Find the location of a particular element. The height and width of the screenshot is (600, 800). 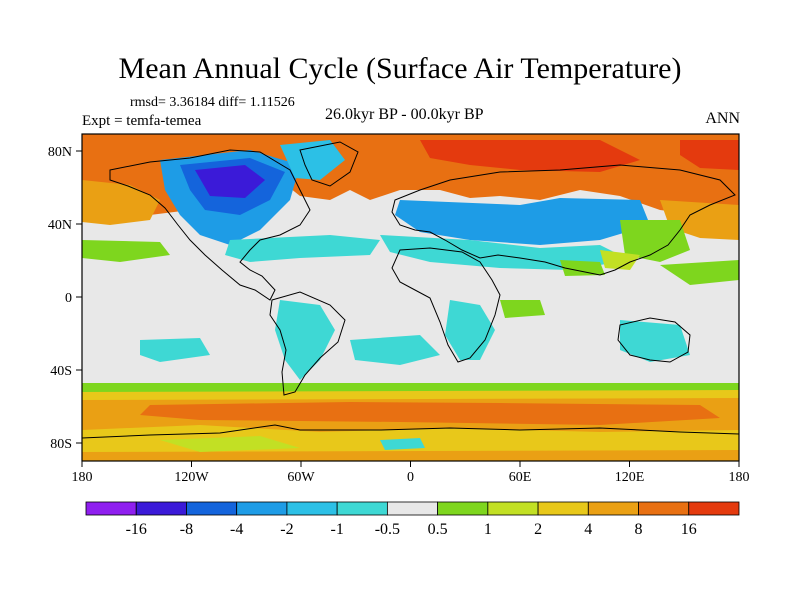

arctic-red-core is located at coordinates (530, 156).